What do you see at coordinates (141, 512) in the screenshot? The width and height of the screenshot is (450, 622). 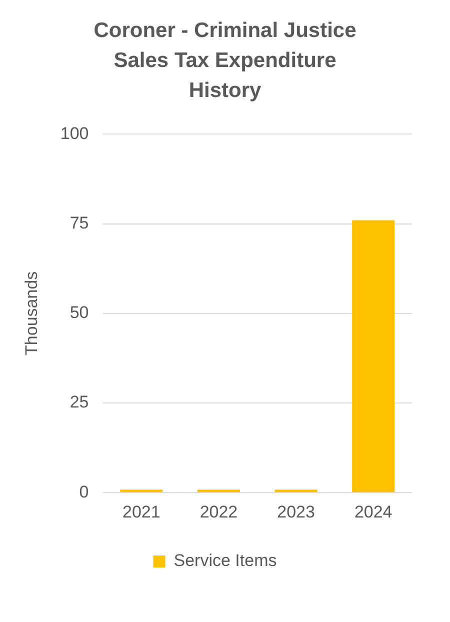 I see `x-tick-label: 2021` at bounding box center [141, 512].